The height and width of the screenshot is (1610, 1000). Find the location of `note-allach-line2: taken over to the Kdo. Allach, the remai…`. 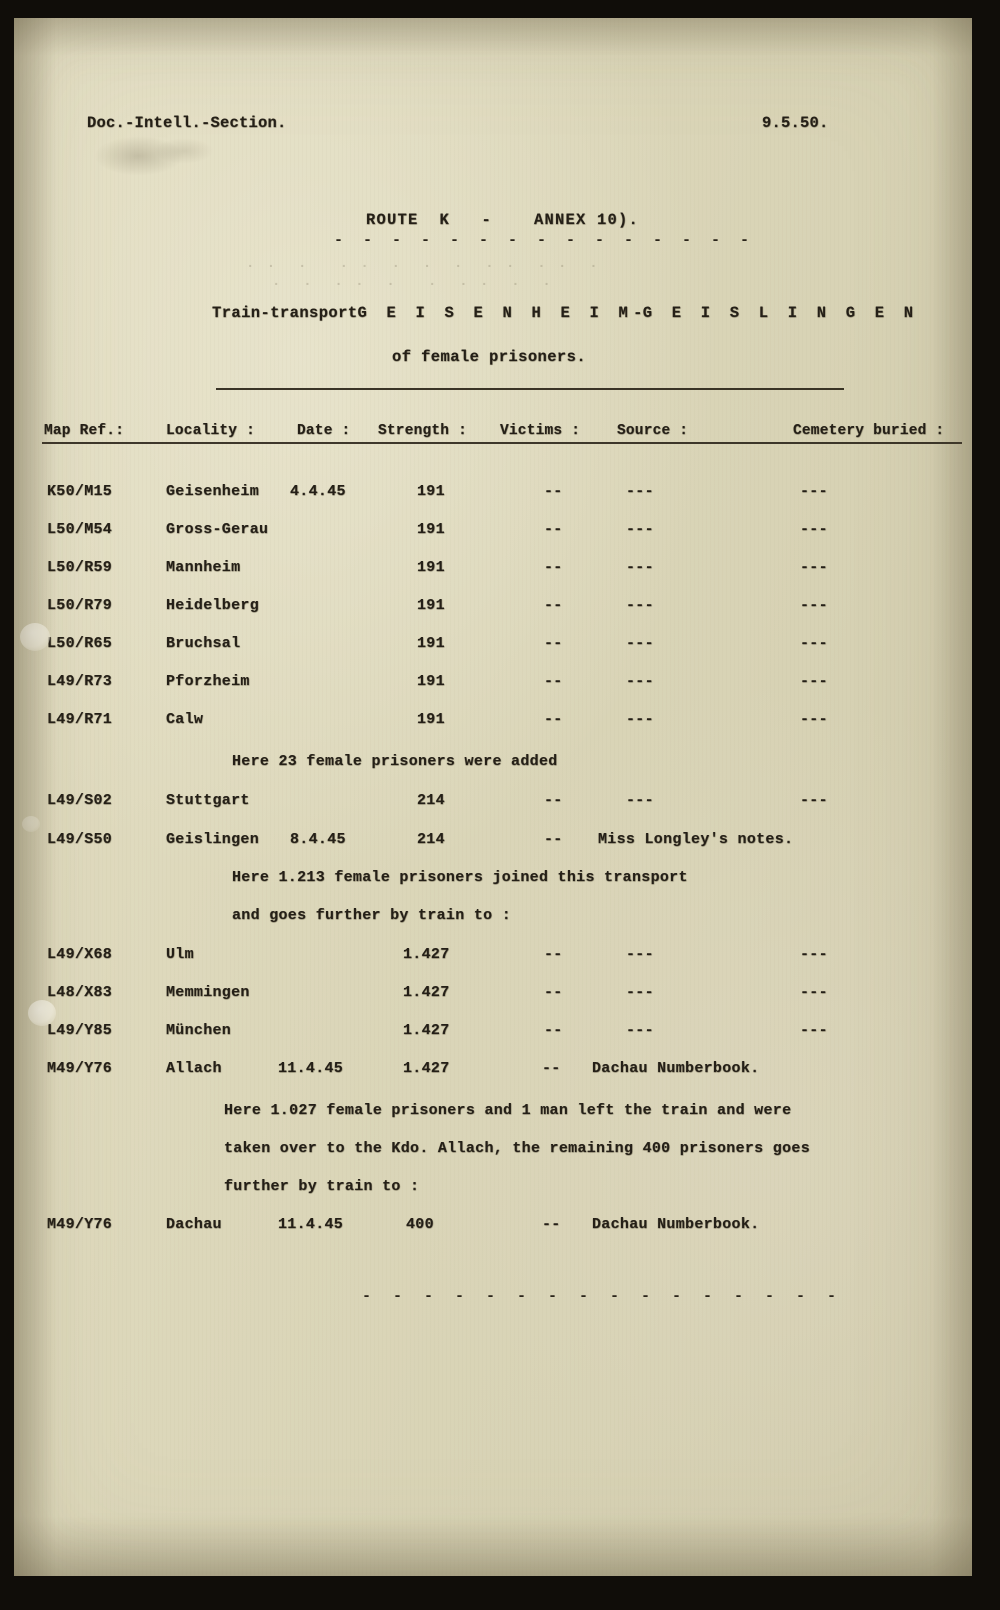

note-allach-line2: taken over to the Kdo. Allach, the remai… is located at coordinates (517, 1148).